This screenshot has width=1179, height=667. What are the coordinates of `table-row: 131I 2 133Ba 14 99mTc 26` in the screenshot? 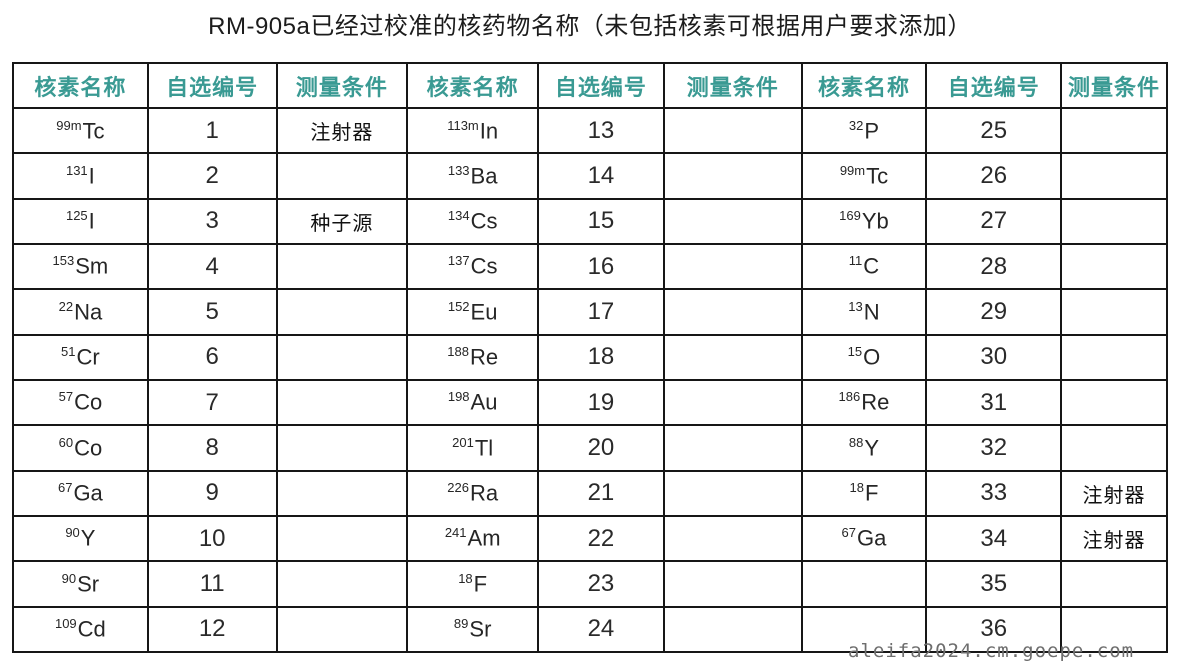 It's located at (590, 176).